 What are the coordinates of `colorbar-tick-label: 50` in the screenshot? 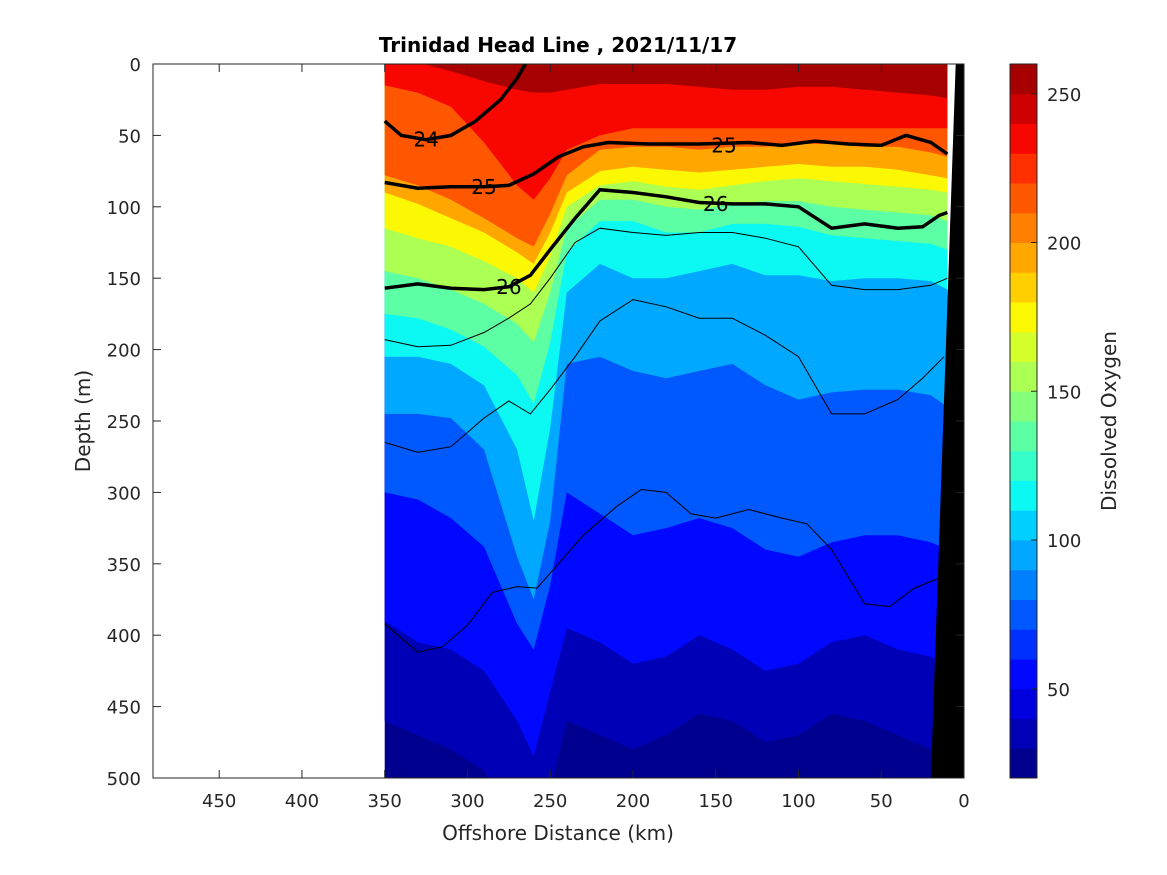 It's located at (1058, 690).